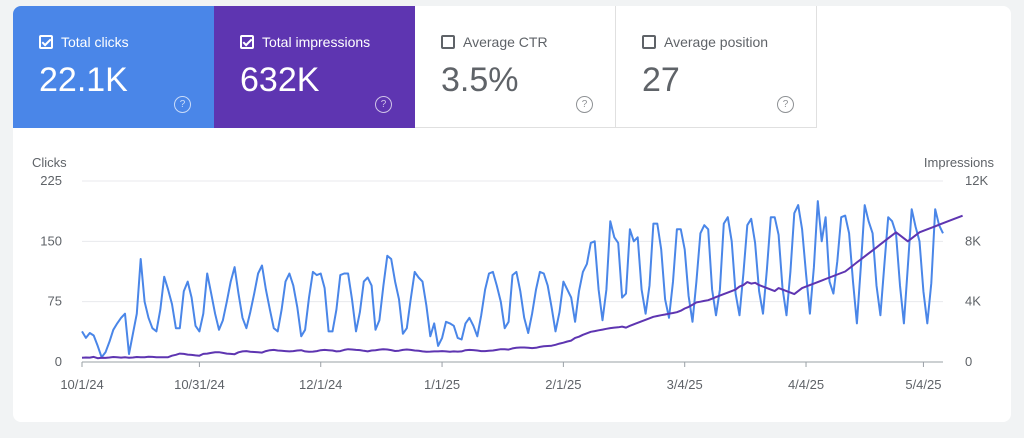 The height and width of the screenshot is (438, 1024). I want to click on right-axis-title: Impressions, so click(959, 162).